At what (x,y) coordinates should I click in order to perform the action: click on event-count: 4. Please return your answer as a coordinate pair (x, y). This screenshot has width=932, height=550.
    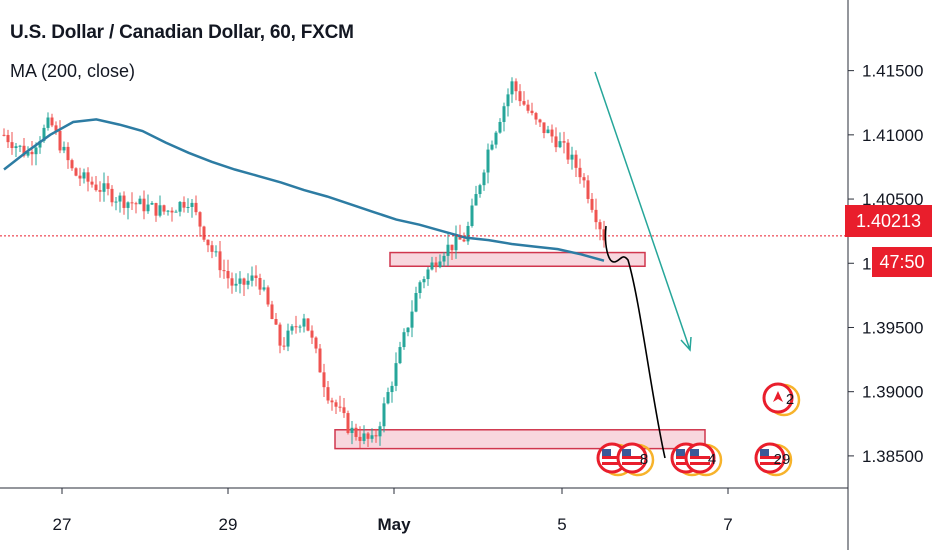
    Looking at the image, I should click on (712, 459).